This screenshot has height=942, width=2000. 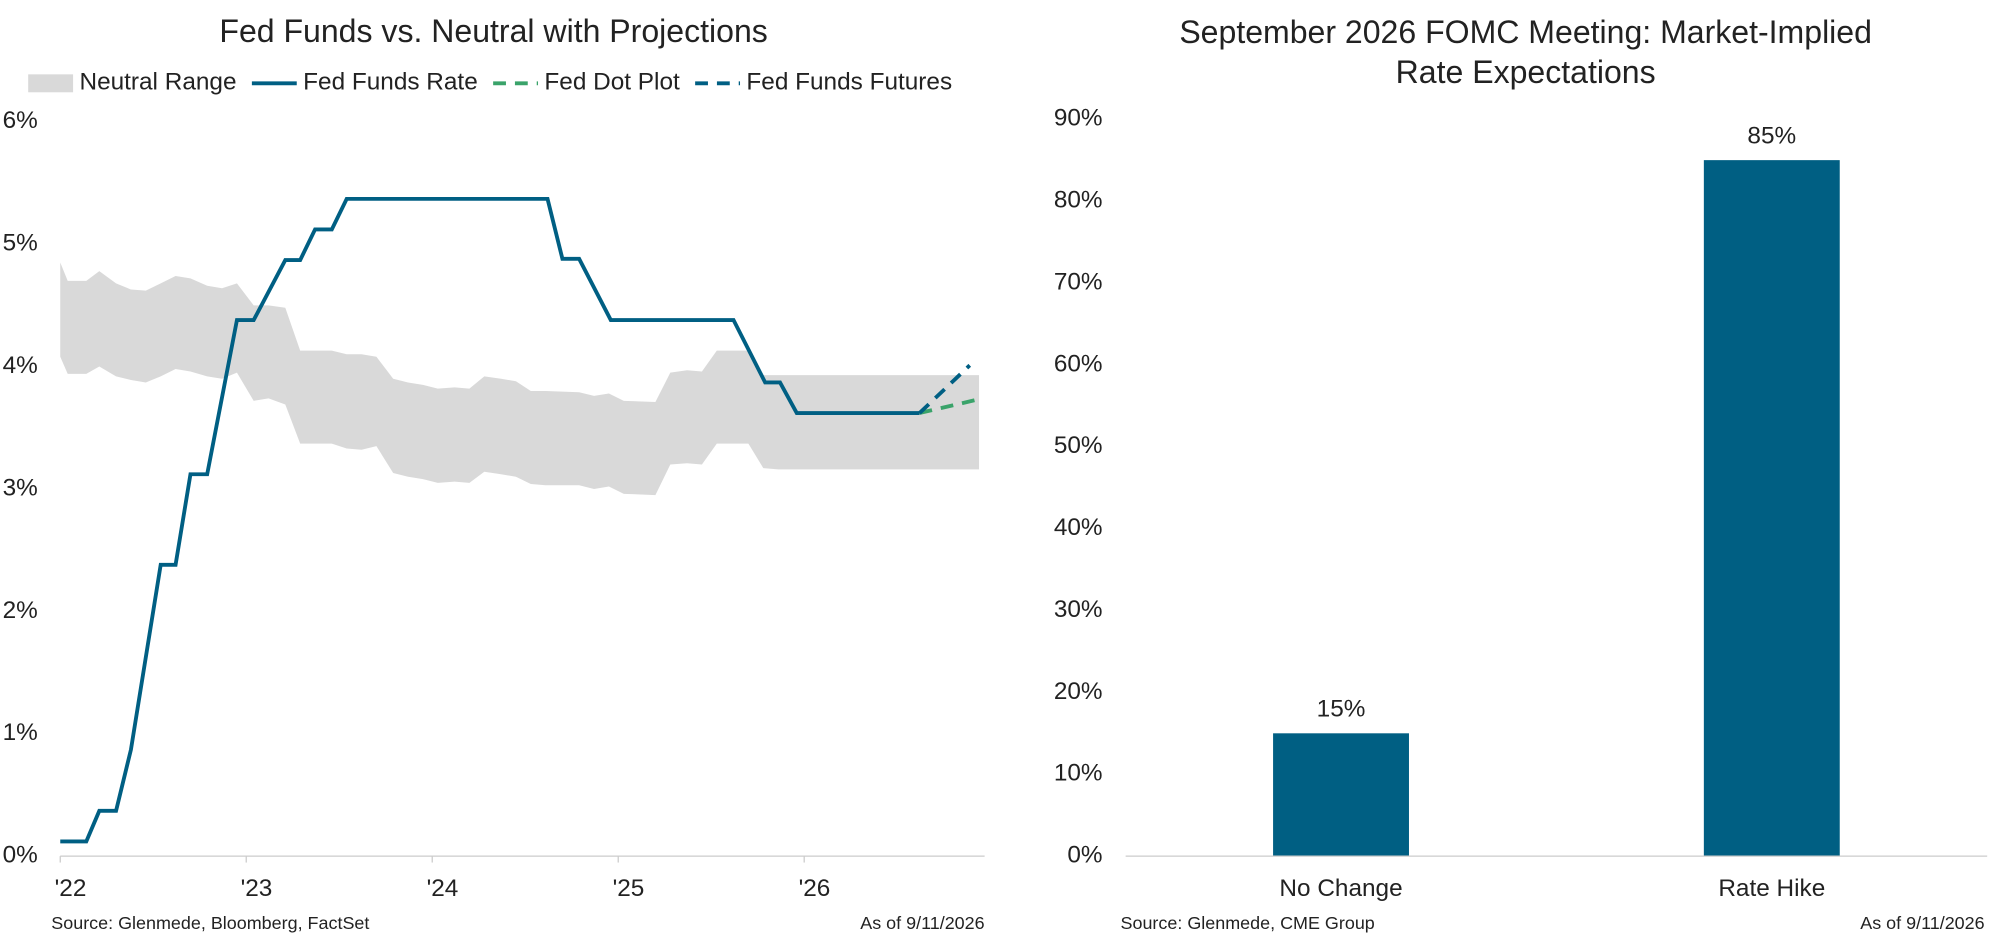 What do you see at coordinates (1078, 691) in the screenshot?
I see `y-tick-label: 20%` at bounding box center [1078, 691].